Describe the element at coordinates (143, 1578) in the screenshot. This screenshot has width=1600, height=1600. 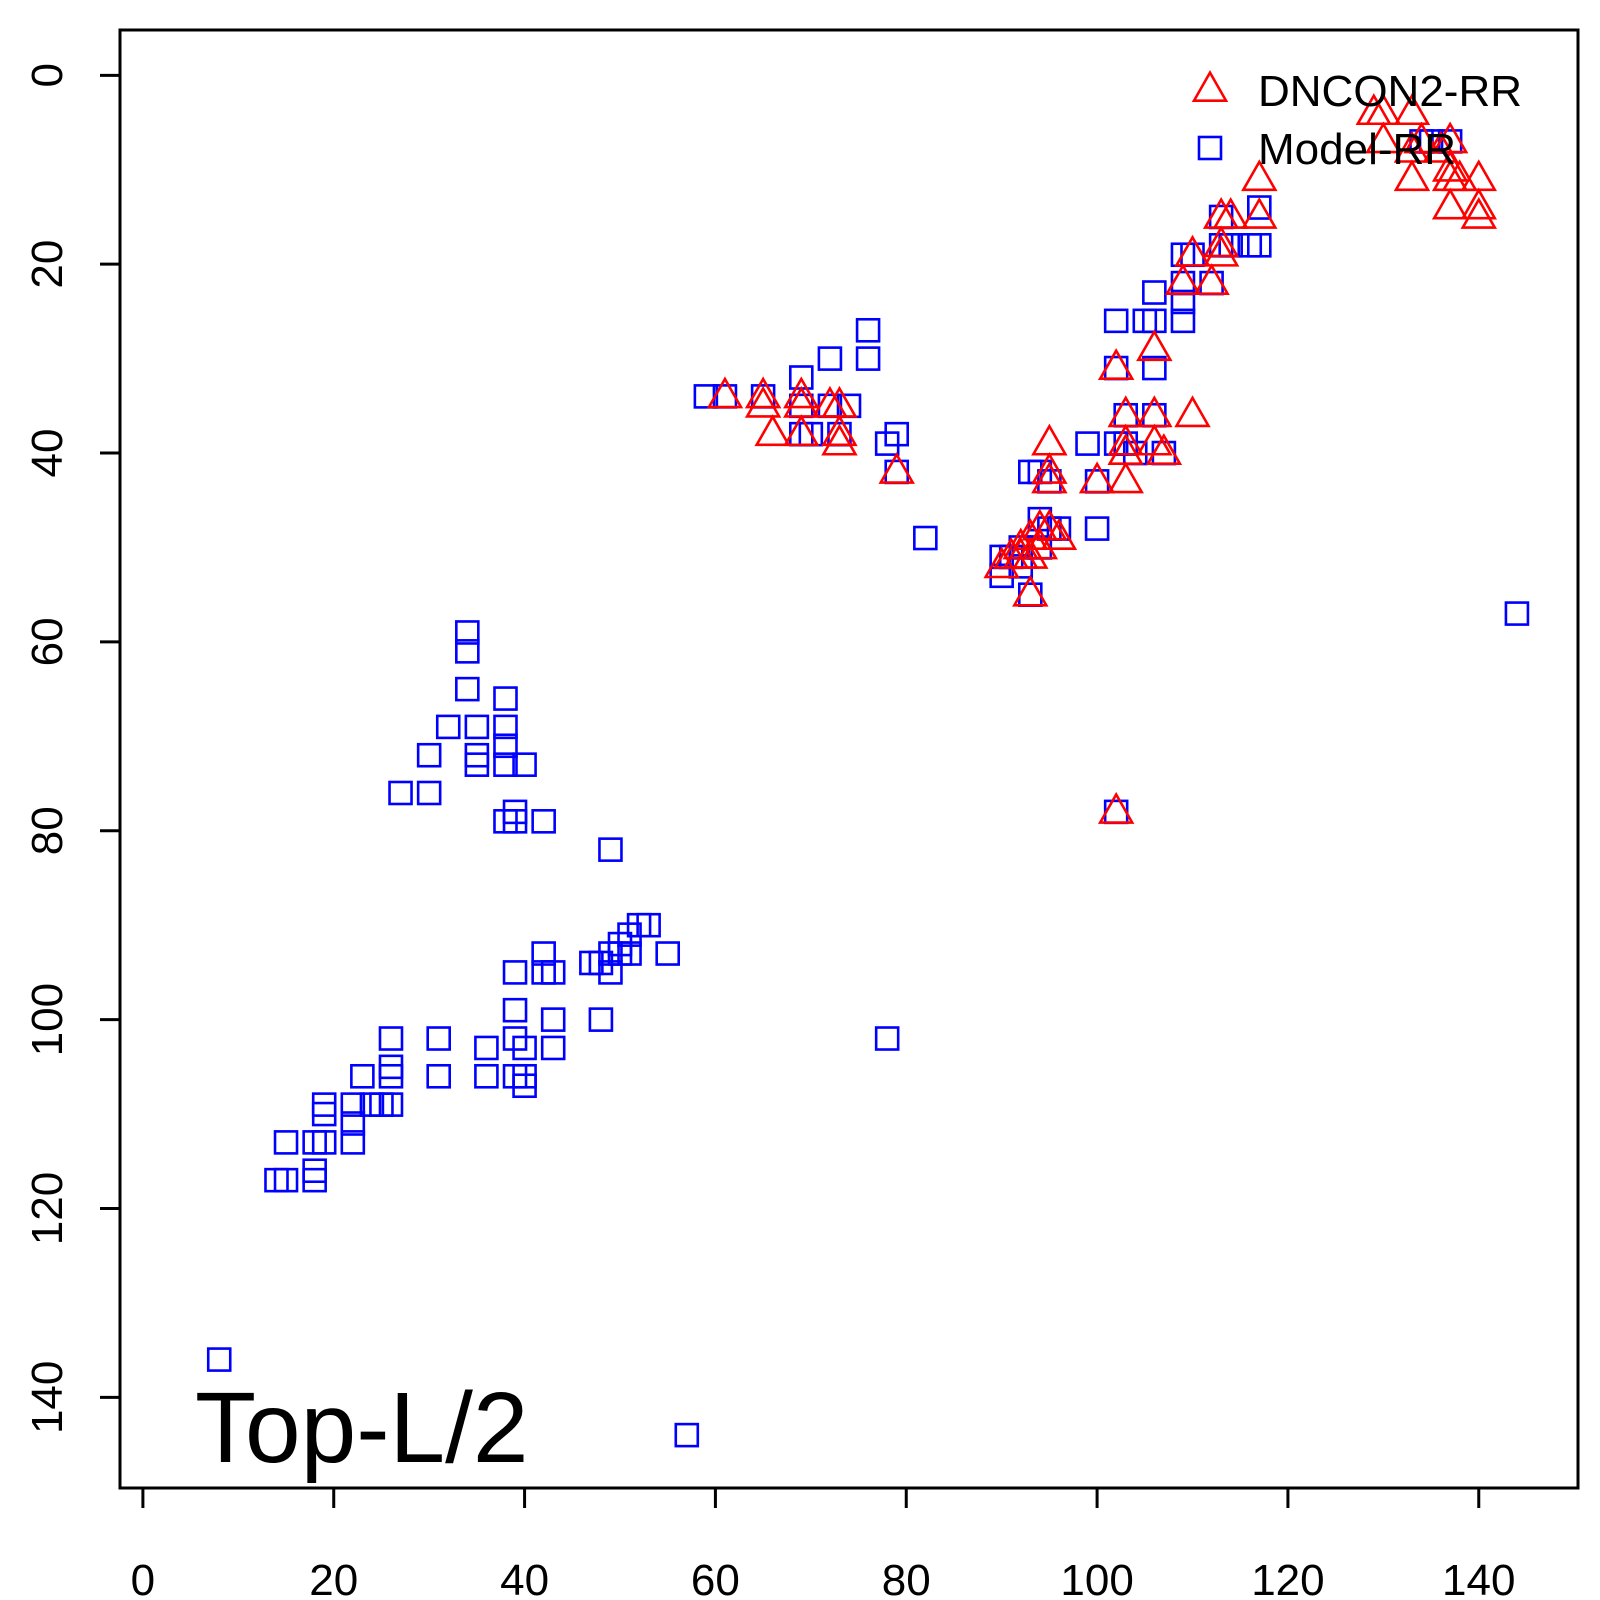
I see `x-tick-label: 0` at that location.